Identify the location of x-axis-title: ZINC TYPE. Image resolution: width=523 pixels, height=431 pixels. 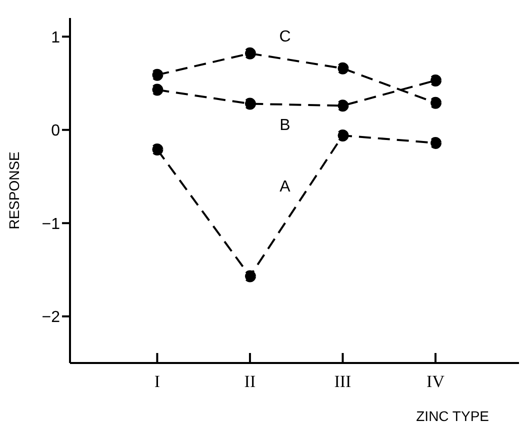
(452, 416).